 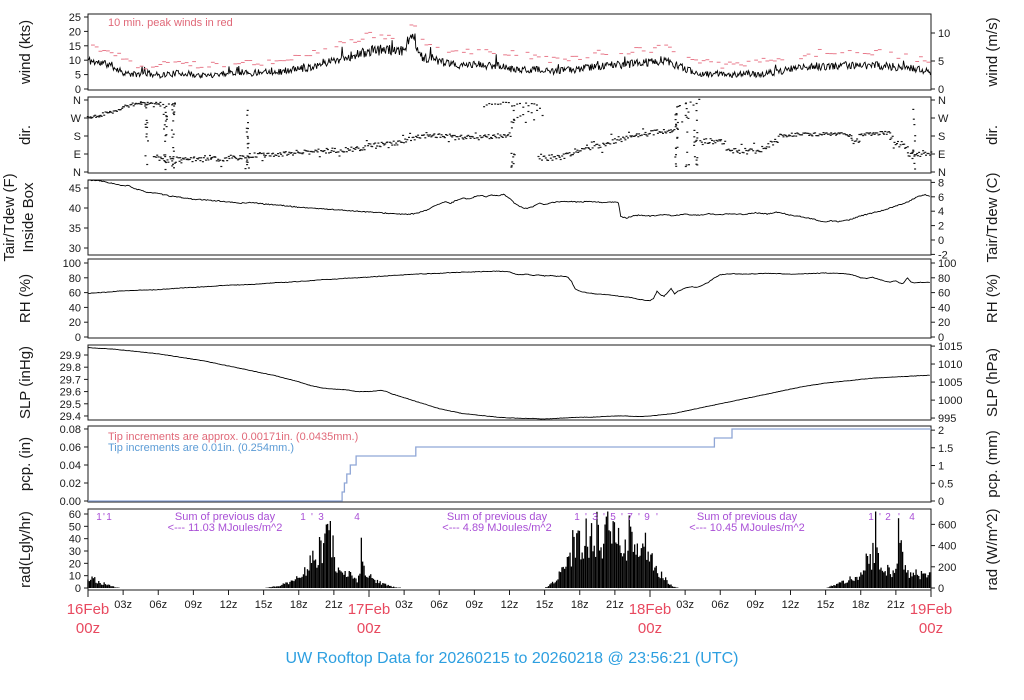 I want to click on y-tick-label: 5, so click(x=941, y=62).